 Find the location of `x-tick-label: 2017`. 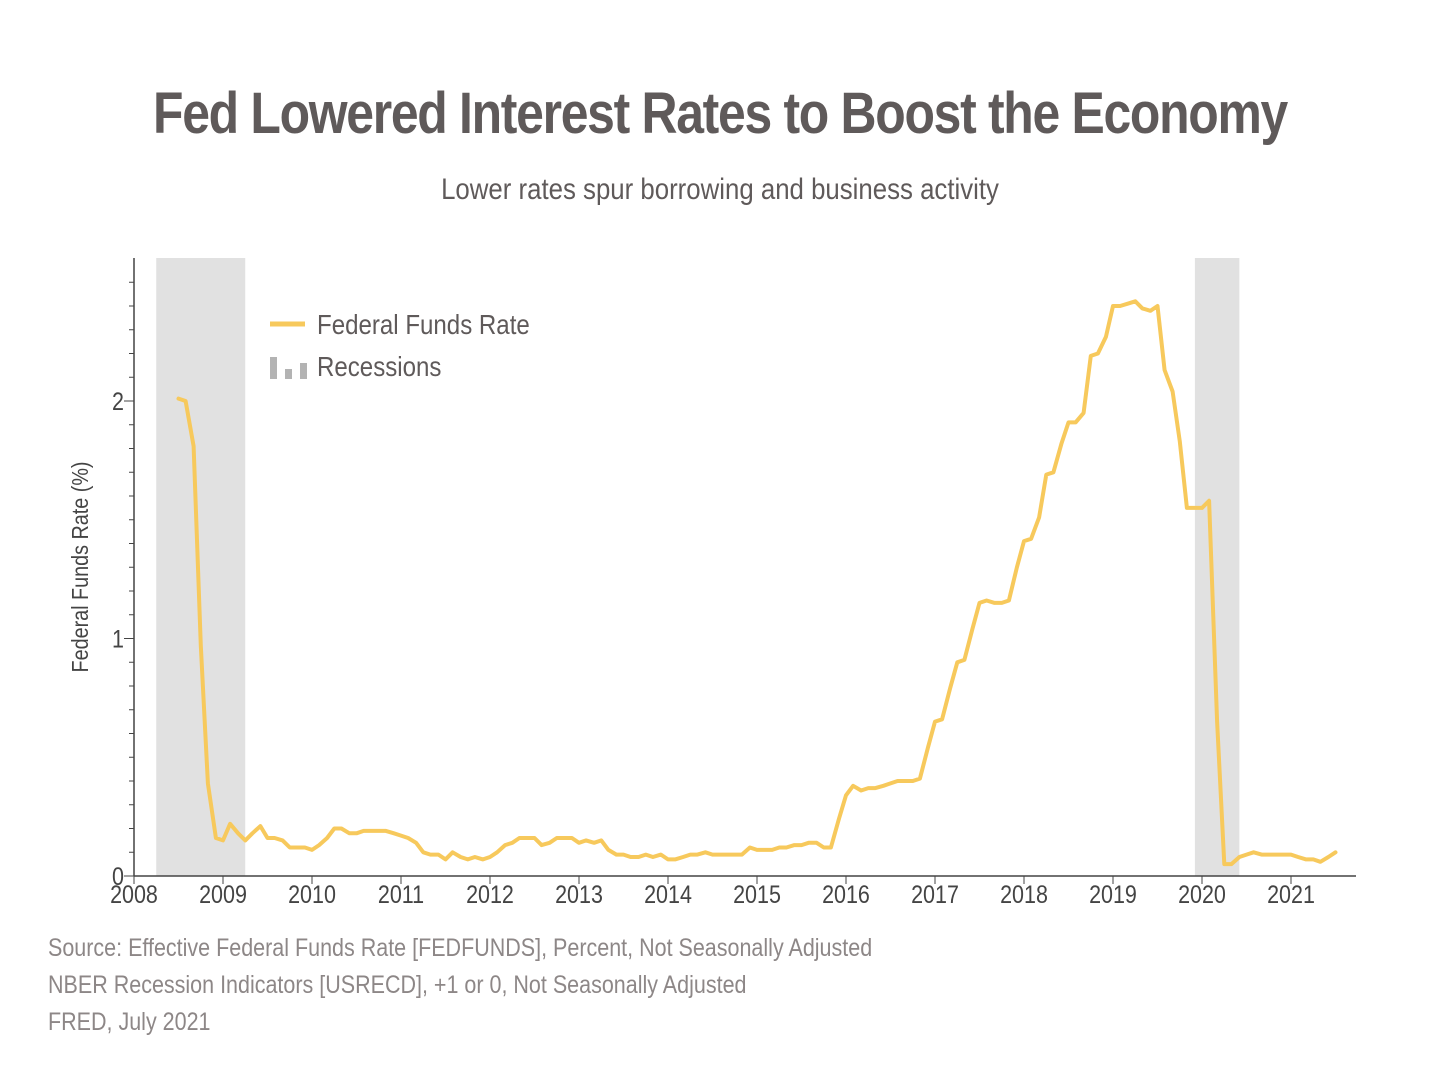

x-tick-label: 2017 is located at coordinates (935, 894).